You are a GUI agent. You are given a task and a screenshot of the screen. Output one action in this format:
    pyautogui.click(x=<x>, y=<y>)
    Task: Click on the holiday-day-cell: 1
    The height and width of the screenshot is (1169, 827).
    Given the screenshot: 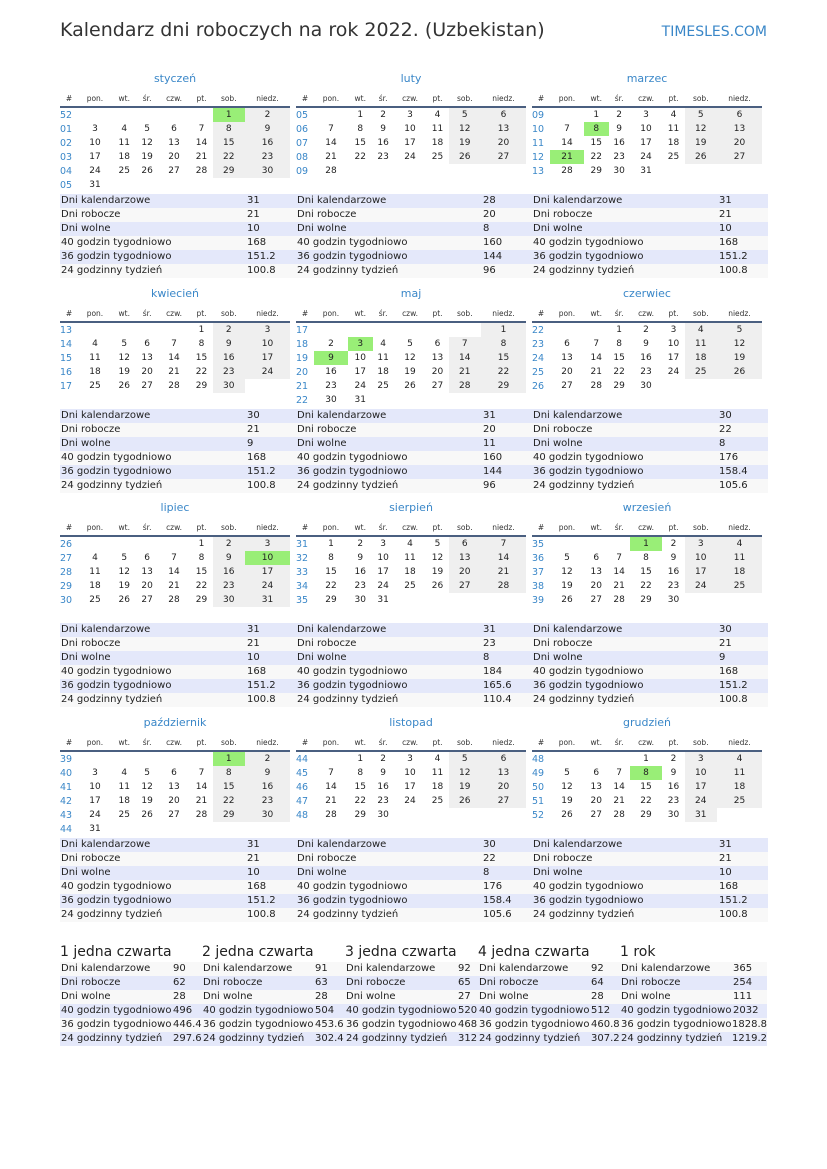 What is the action you would take?
    pyautogui.click(x=228, y=758)
    